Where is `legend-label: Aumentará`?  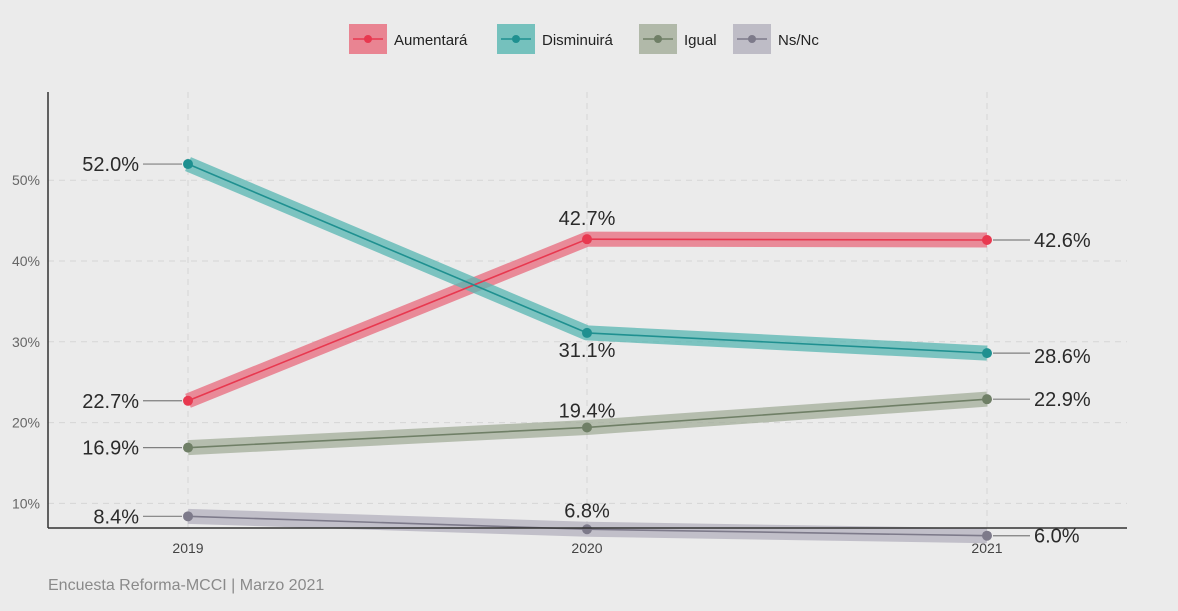 legend-label: Aumentará is located at coordinates (431, 40).